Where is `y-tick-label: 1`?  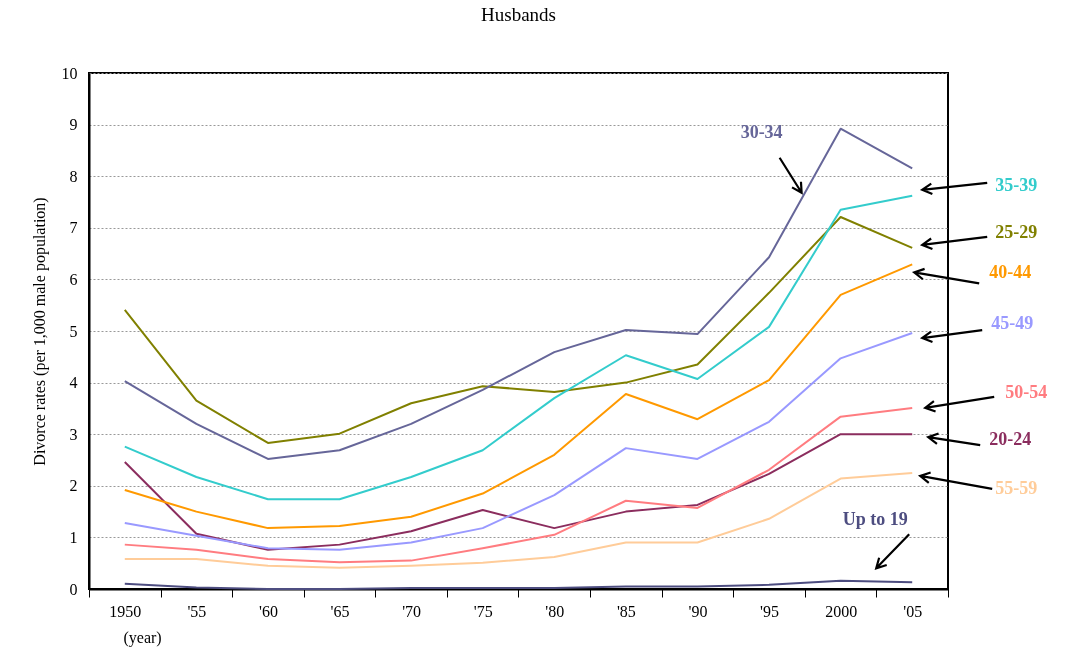
y-tick-label: 1 is located at coordinates (73, 537).